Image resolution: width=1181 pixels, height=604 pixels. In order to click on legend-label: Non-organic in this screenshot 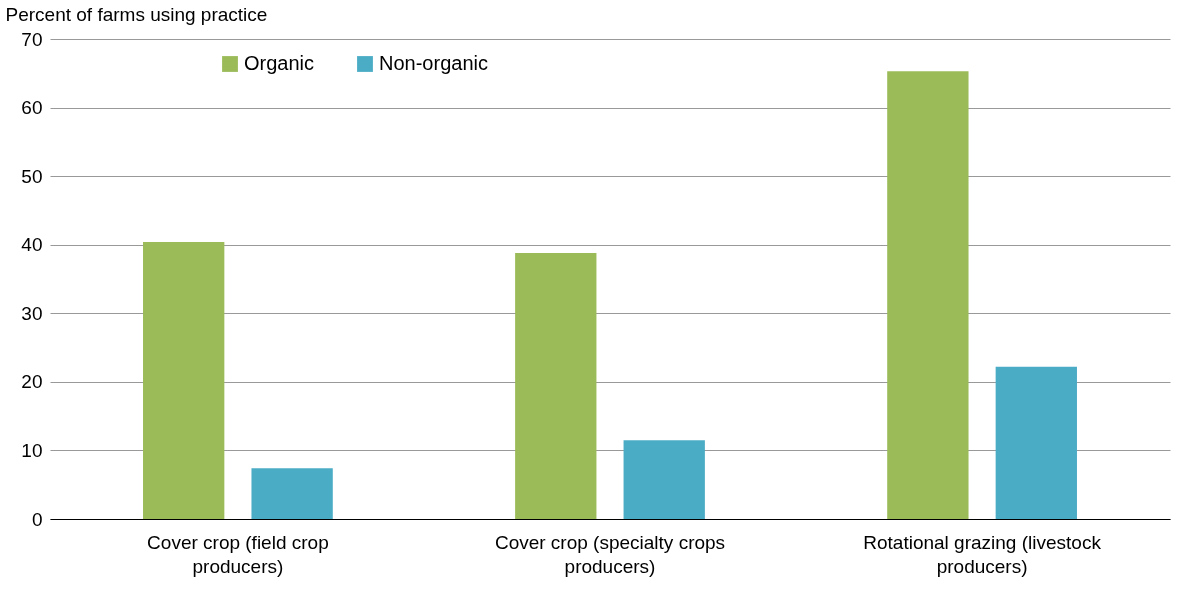, I will do `click(433, 63)`.